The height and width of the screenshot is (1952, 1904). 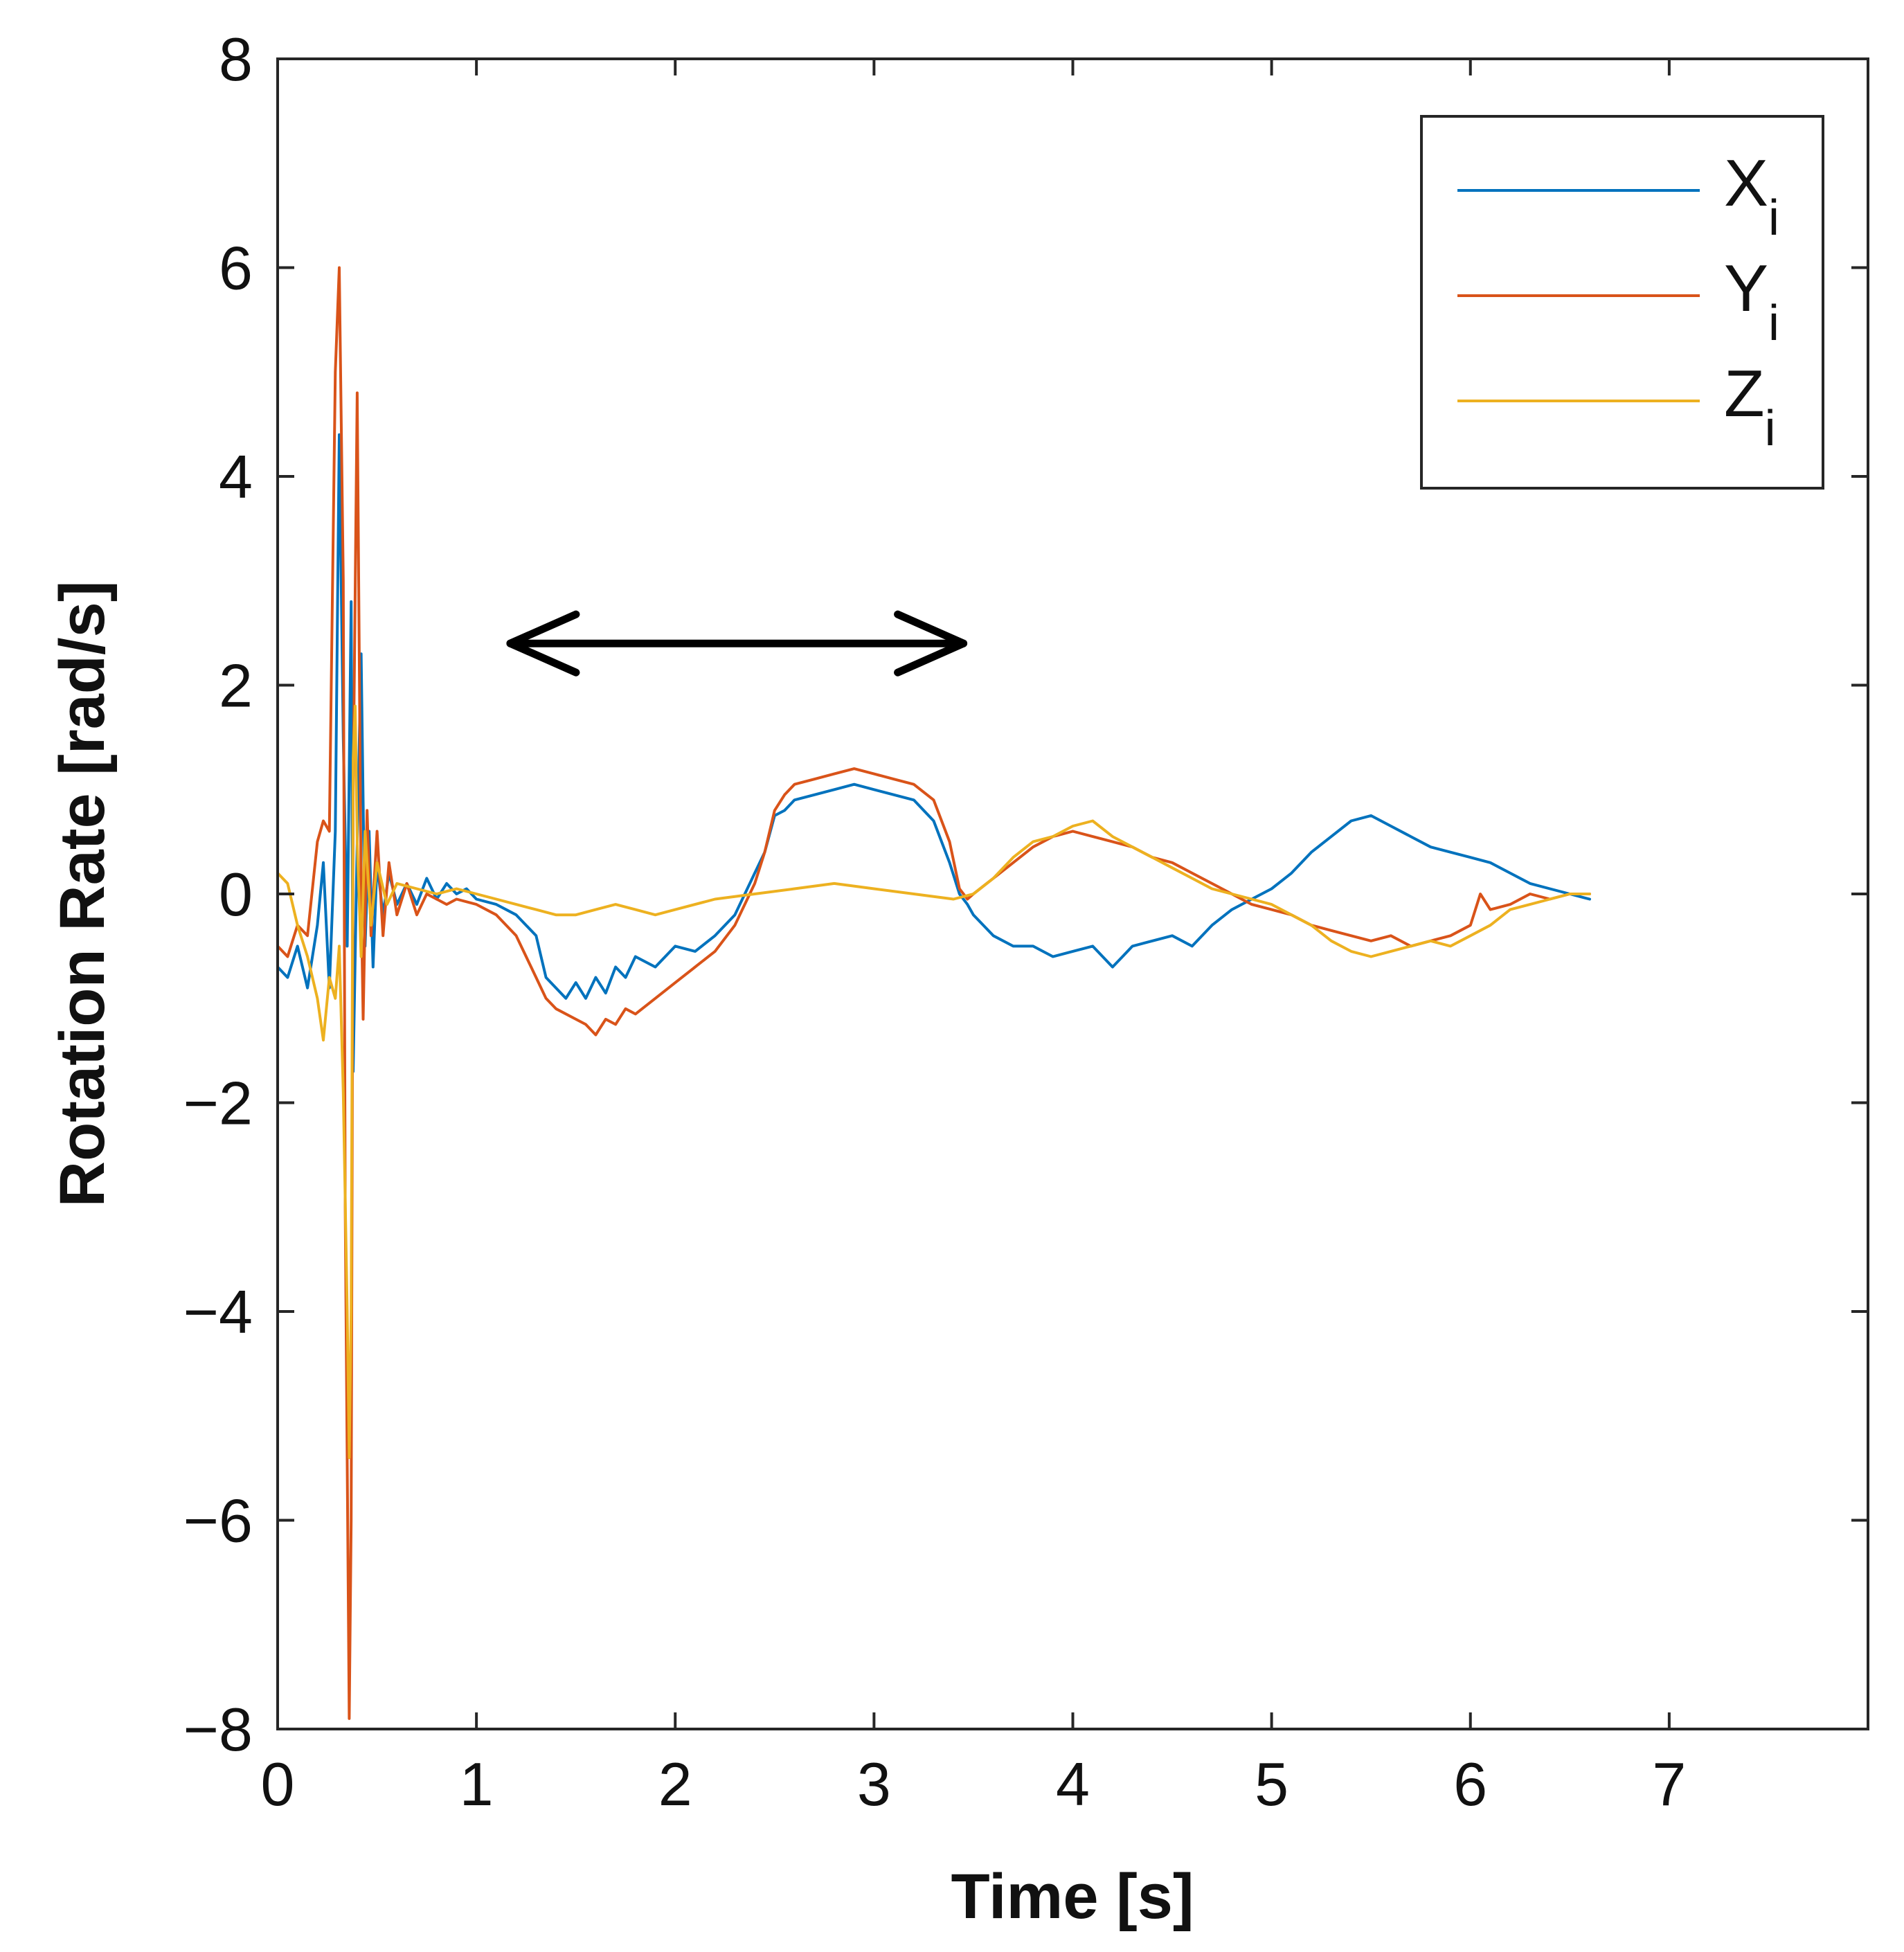 What do you see at coordinates (236, 269) in the screenshot?
I see `y-tick-label: 6` at bounding box center [236, 269].